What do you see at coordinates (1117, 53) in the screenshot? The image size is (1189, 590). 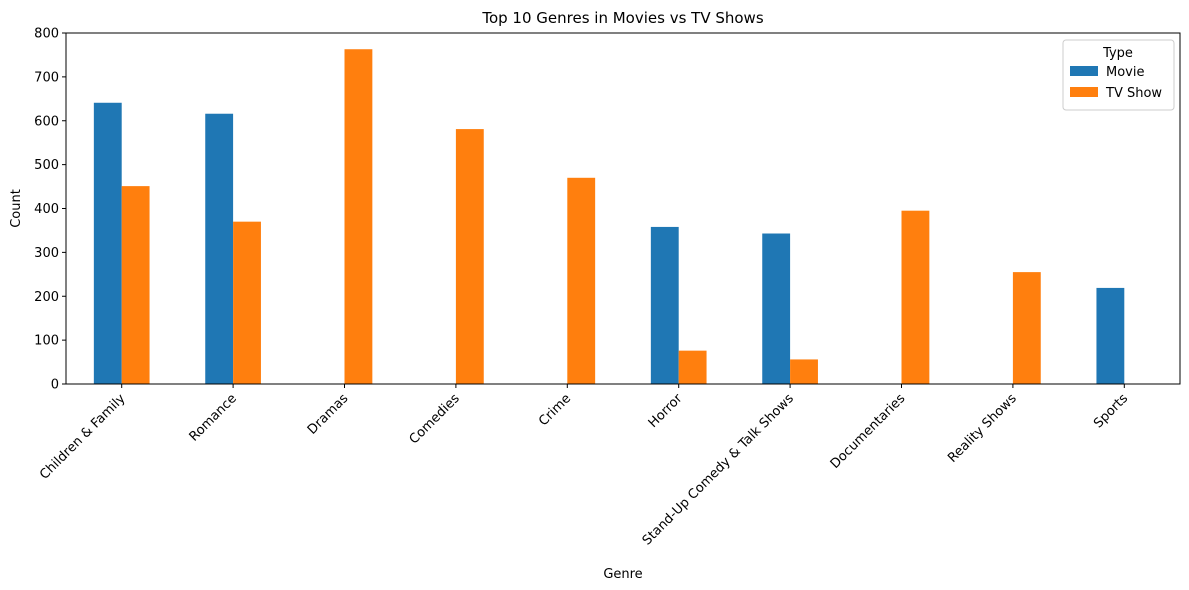 I see `legend-title: Type` at bounding box center [1117, 53].